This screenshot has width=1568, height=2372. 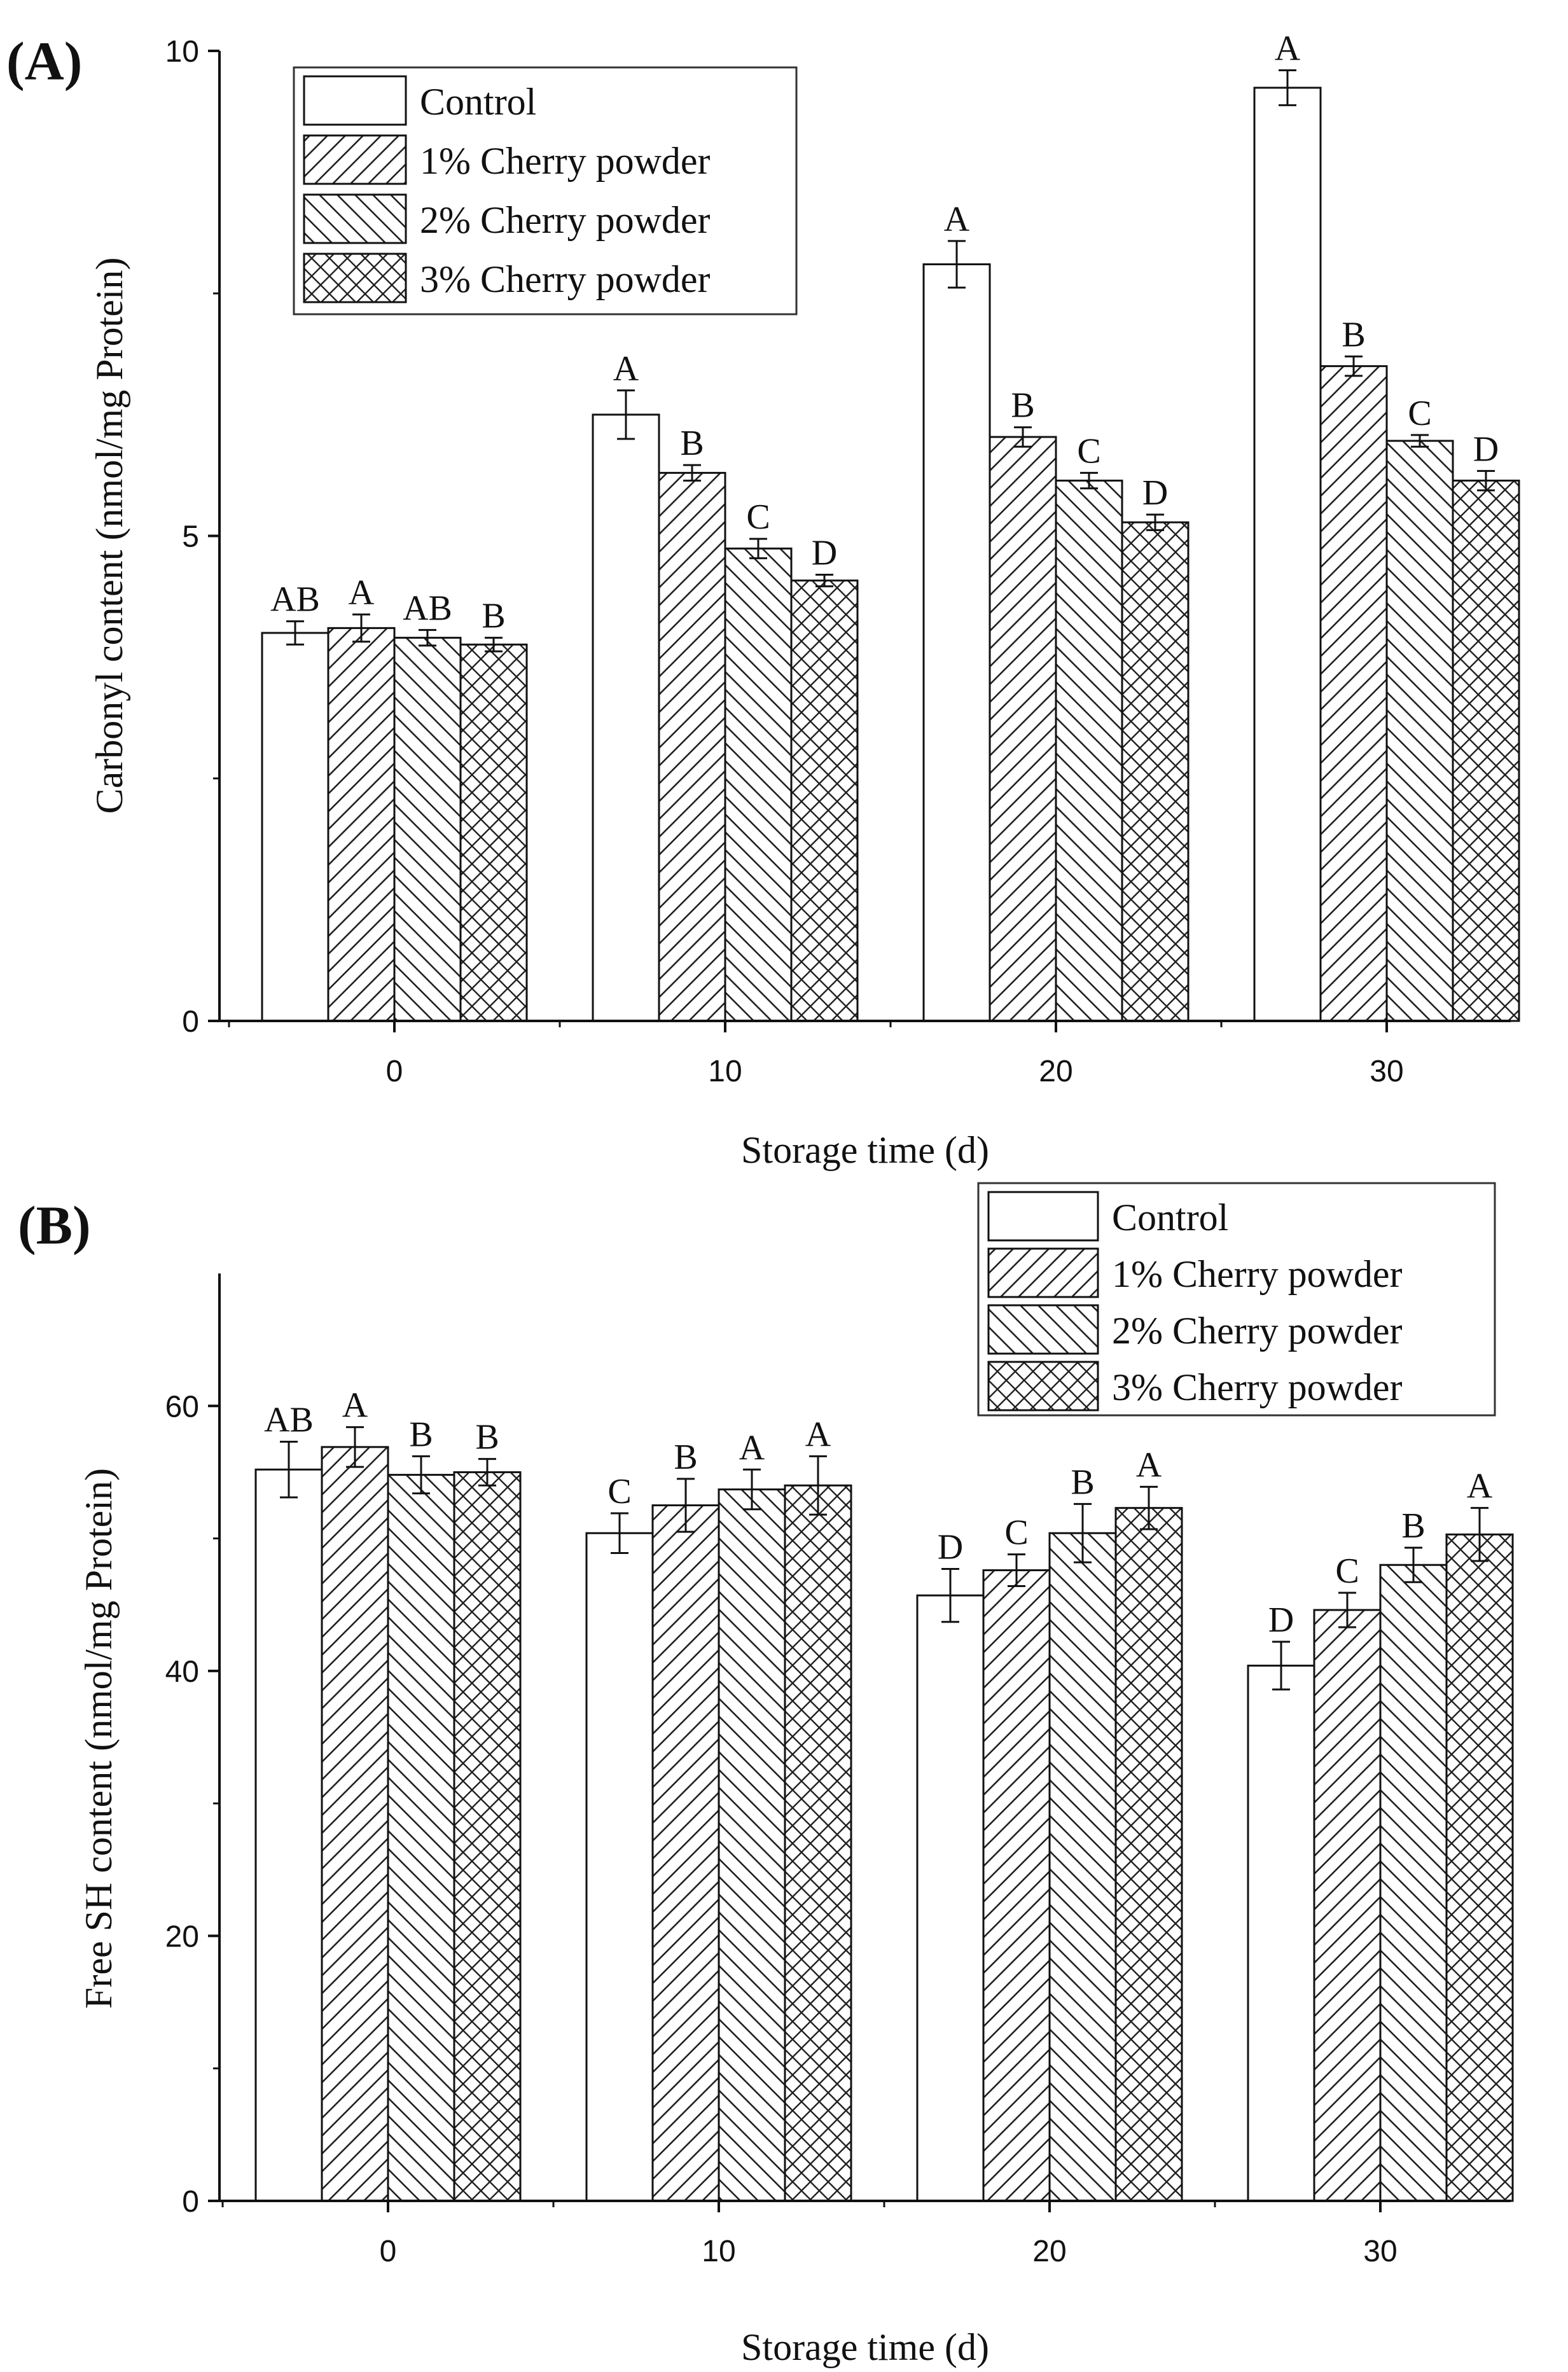 I want to click on panel-label: (B), so click(x=54, y=1225).